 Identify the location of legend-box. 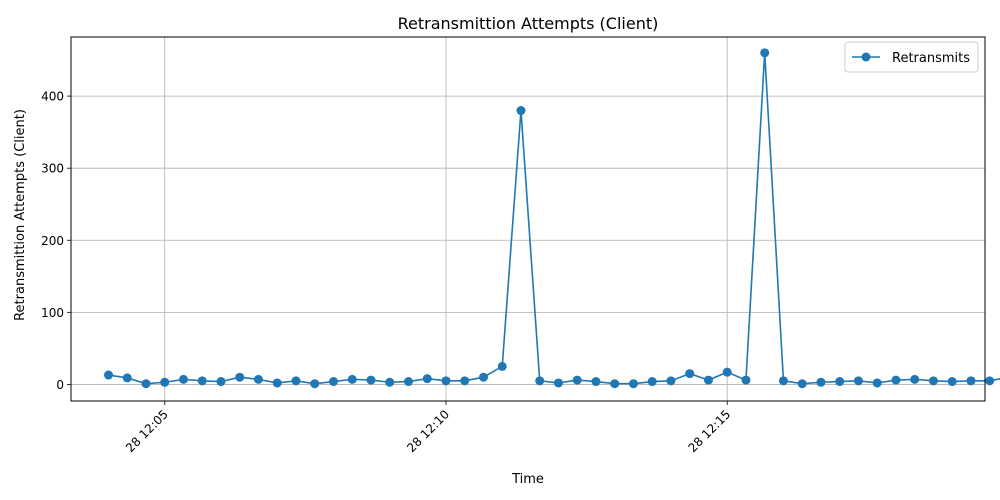
(911, 57).